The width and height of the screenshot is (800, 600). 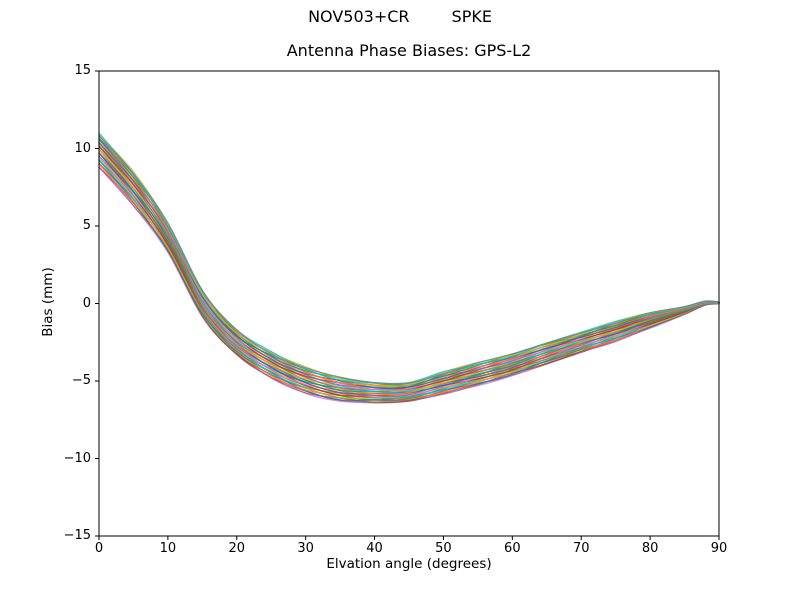 What do you see at coordinates (719, 548) in the screenshot?
I see `x-tick-label: 90` at bounding box center [719, 548].